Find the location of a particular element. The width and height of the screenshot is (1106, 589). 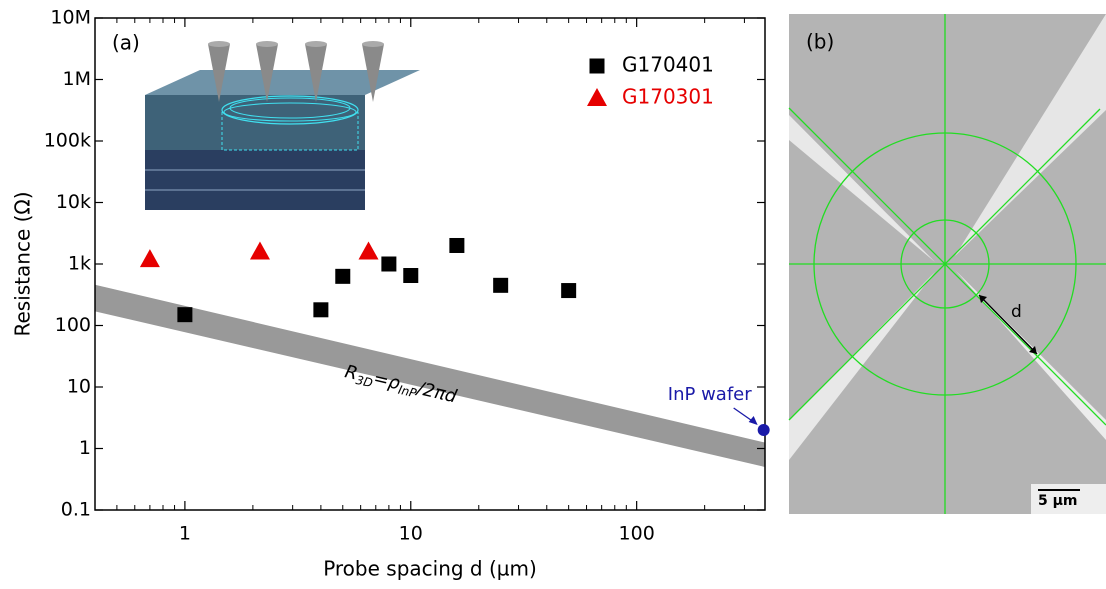

x-axis-label: Probe spacing d (µm) is located at coordinates (430, 569).